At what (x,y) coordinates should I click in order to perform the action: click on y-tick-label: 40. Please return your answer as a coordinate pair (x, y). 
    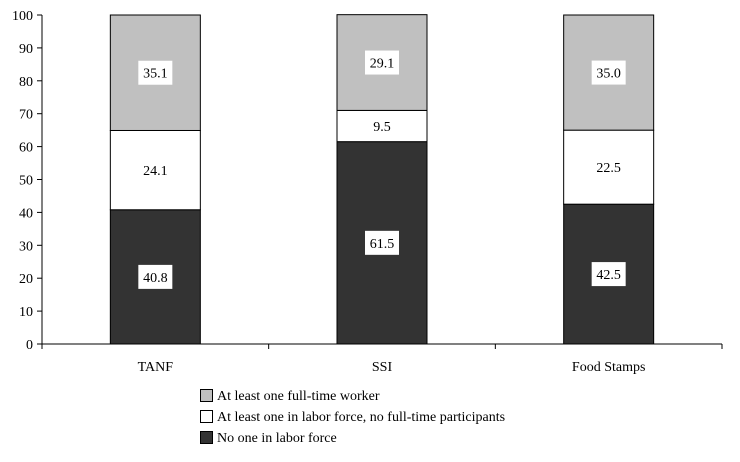
    Looking at the image, I should click on (26, 213).